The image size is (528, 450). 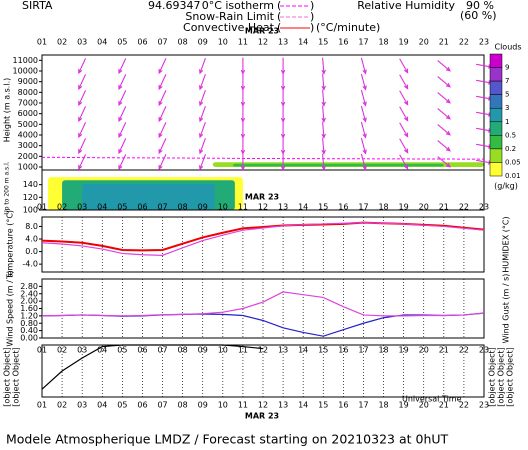 I want to click on y-tick-label: 2.40, so click(x=29, y=293).